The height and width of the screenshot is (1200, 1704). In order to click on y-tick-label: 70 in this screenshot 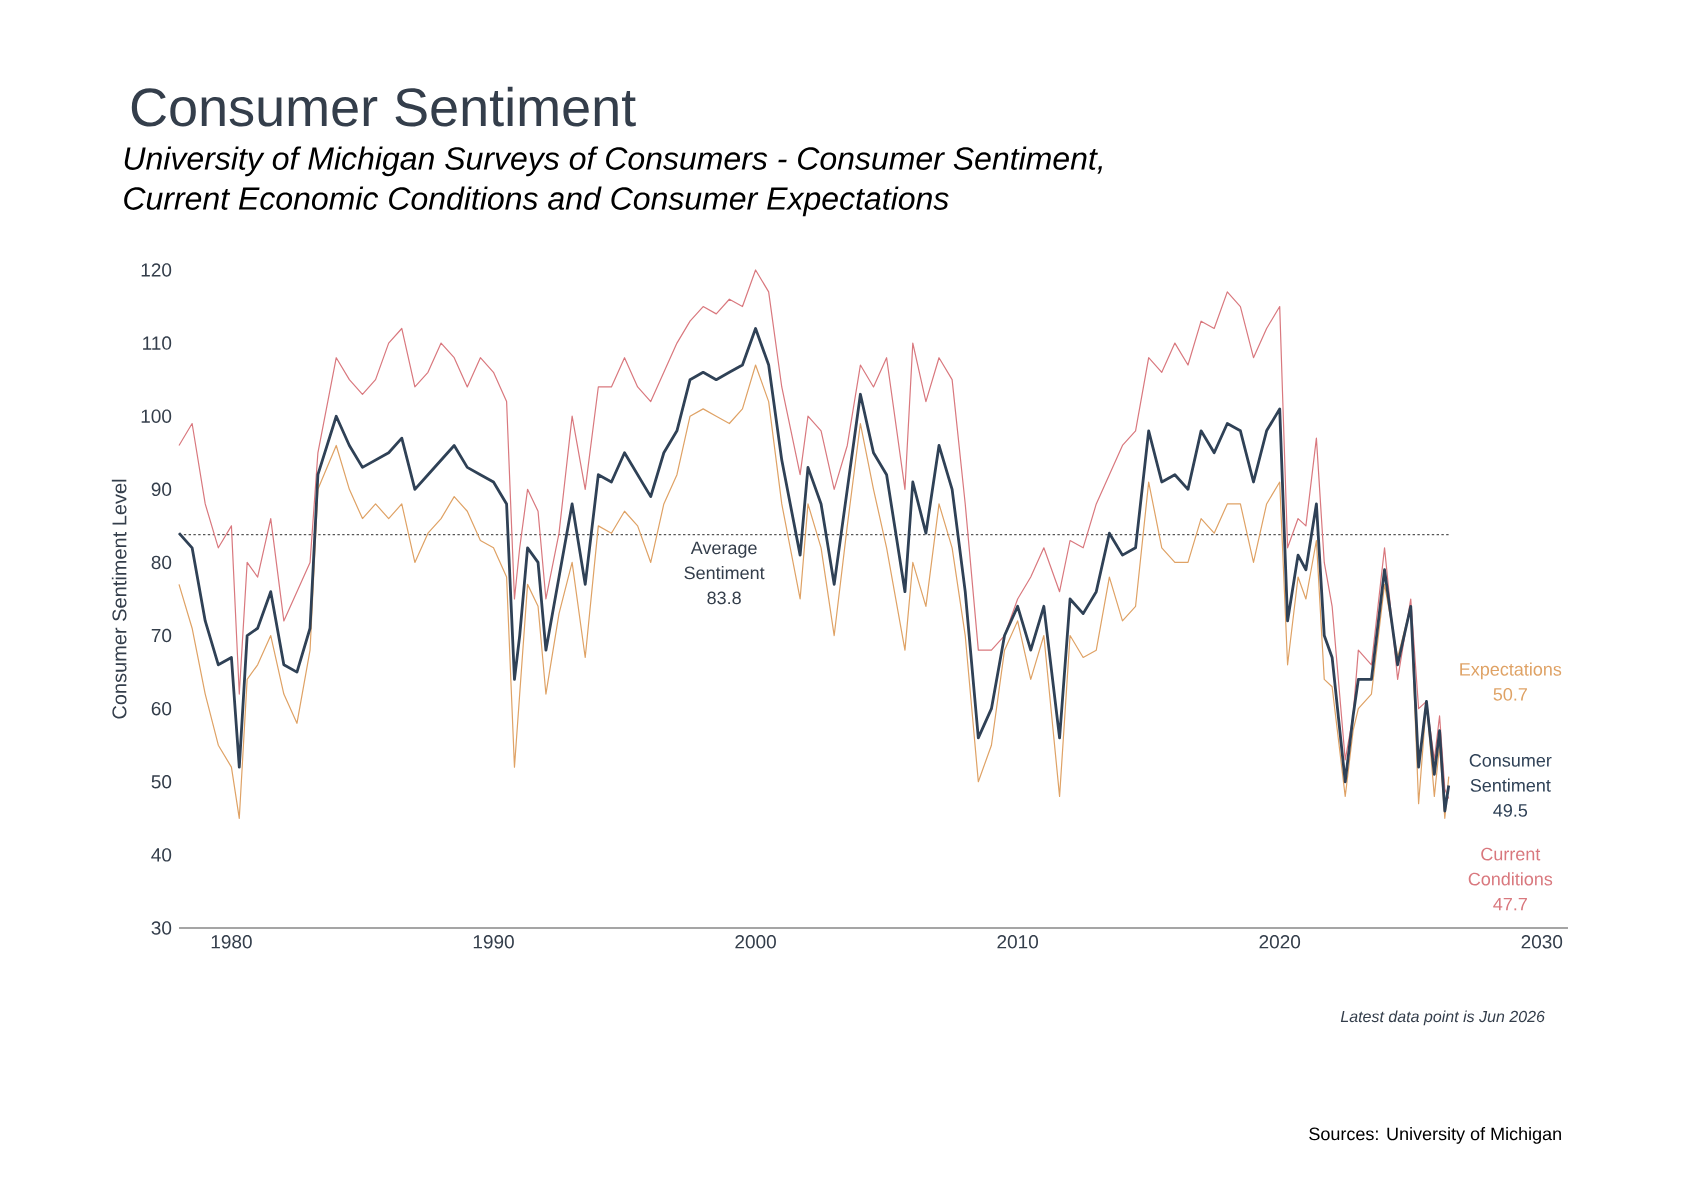, I will do `click(161, 635)`.